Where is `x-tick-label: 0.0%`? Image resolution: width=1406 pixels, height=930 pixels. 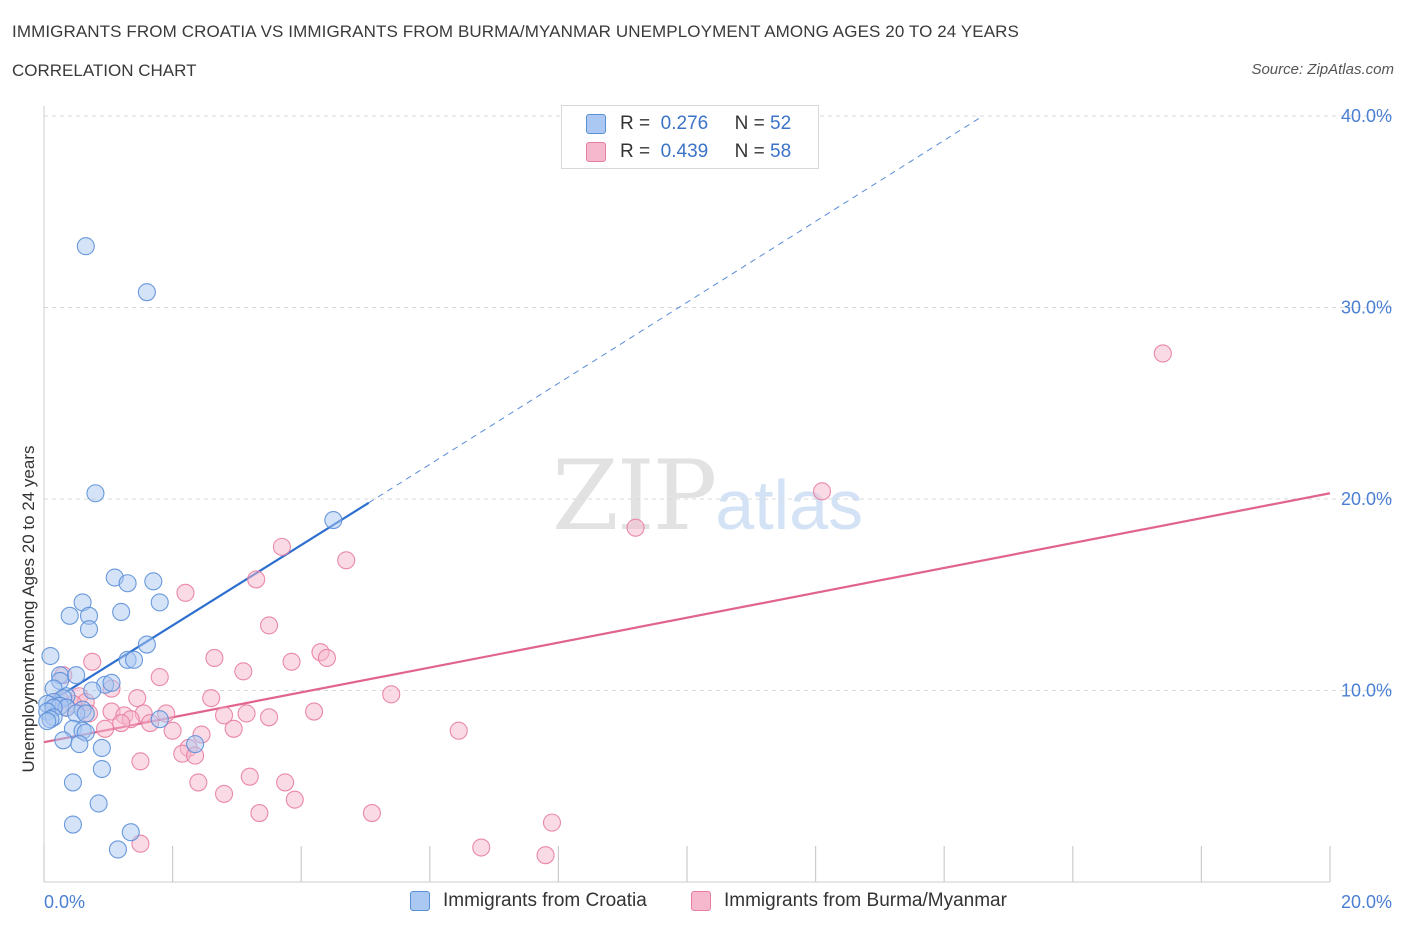 x-tick-label: 0.0% is located at coordinates (64, 902).